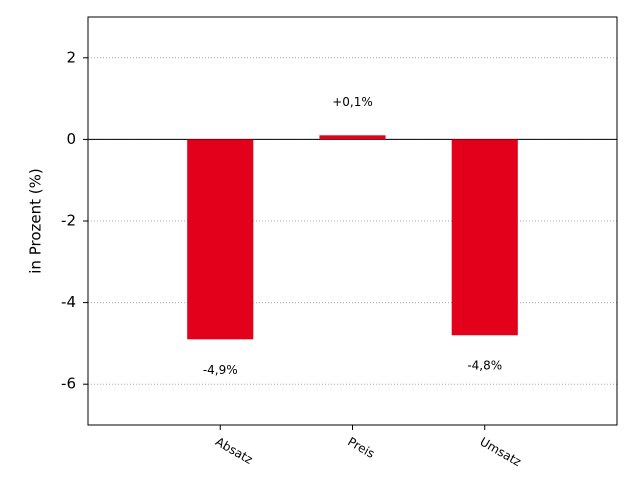  Describe the element at coordinates (68, 221) in the screenshot. I see `y-tick-label: -2` at that location.